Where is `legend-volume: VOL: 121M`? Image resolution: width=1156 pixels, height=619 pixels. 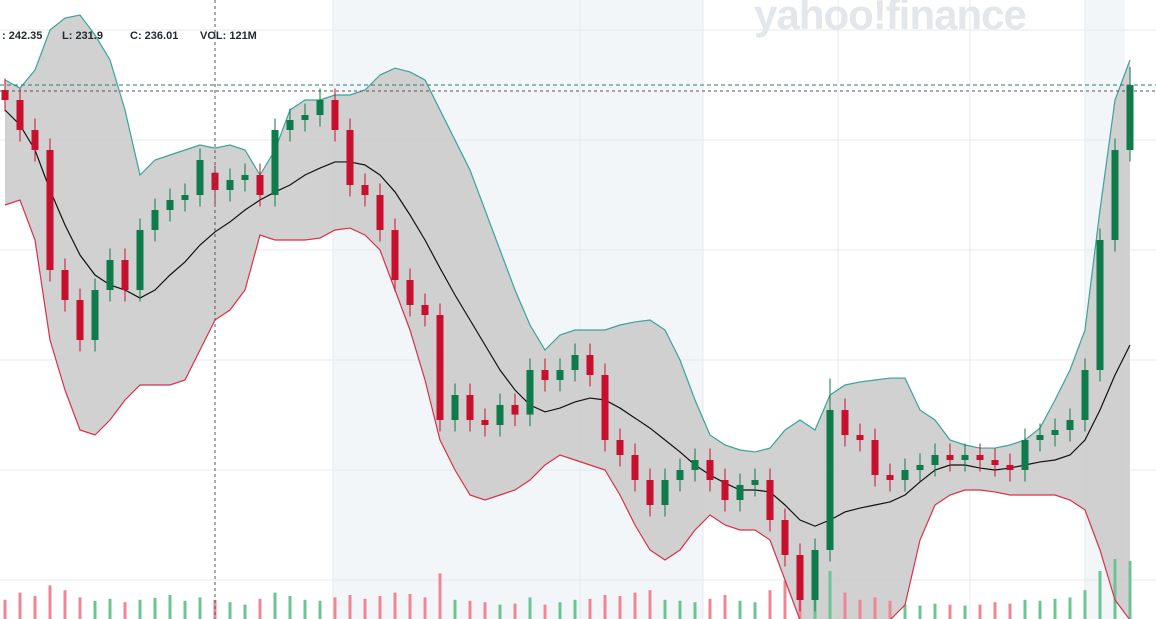 legend-volume: VOL: 121M is located at coordinates (228, 36).